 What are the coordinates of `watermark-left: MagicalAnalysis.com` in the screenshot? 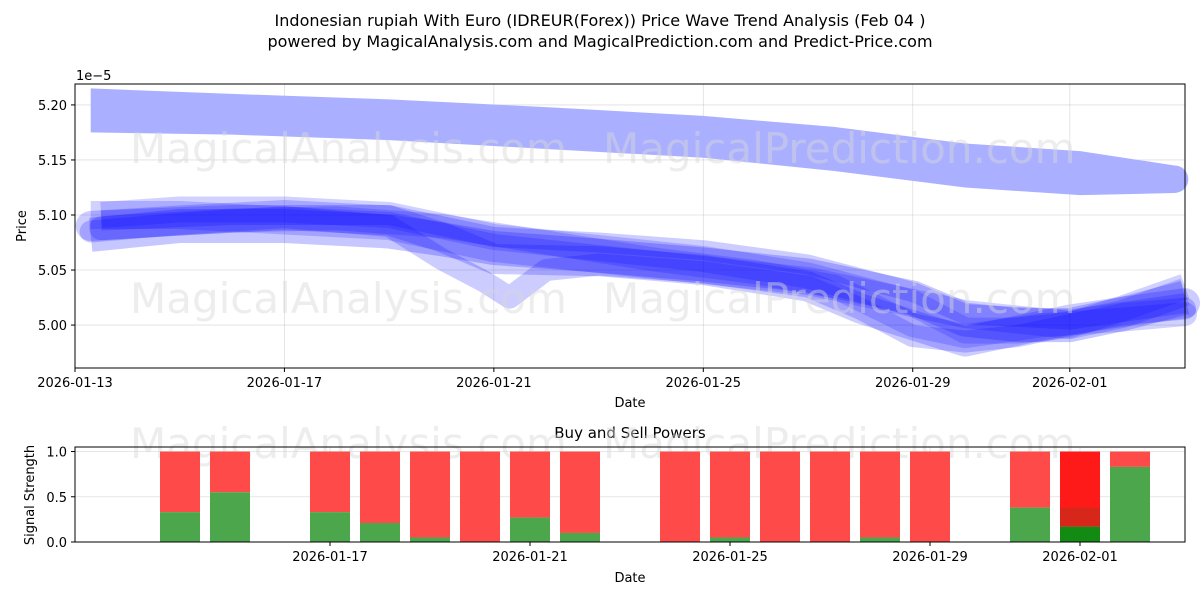 It's located at (348, 148).